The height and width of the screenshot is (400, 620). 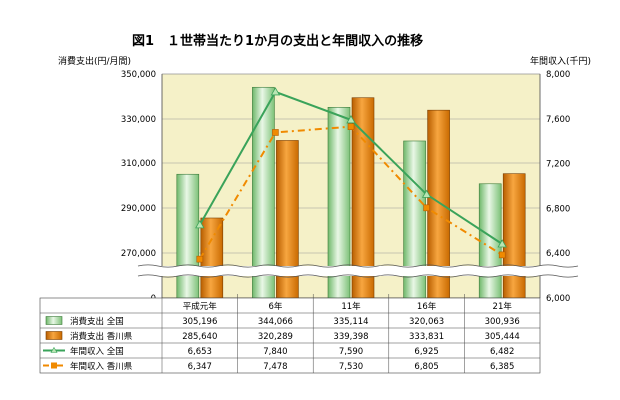 What do you see at coordinates (275, 367) in the screenshot?
I see `table-cell-value: 7,478` at bounding box center [275, 367].